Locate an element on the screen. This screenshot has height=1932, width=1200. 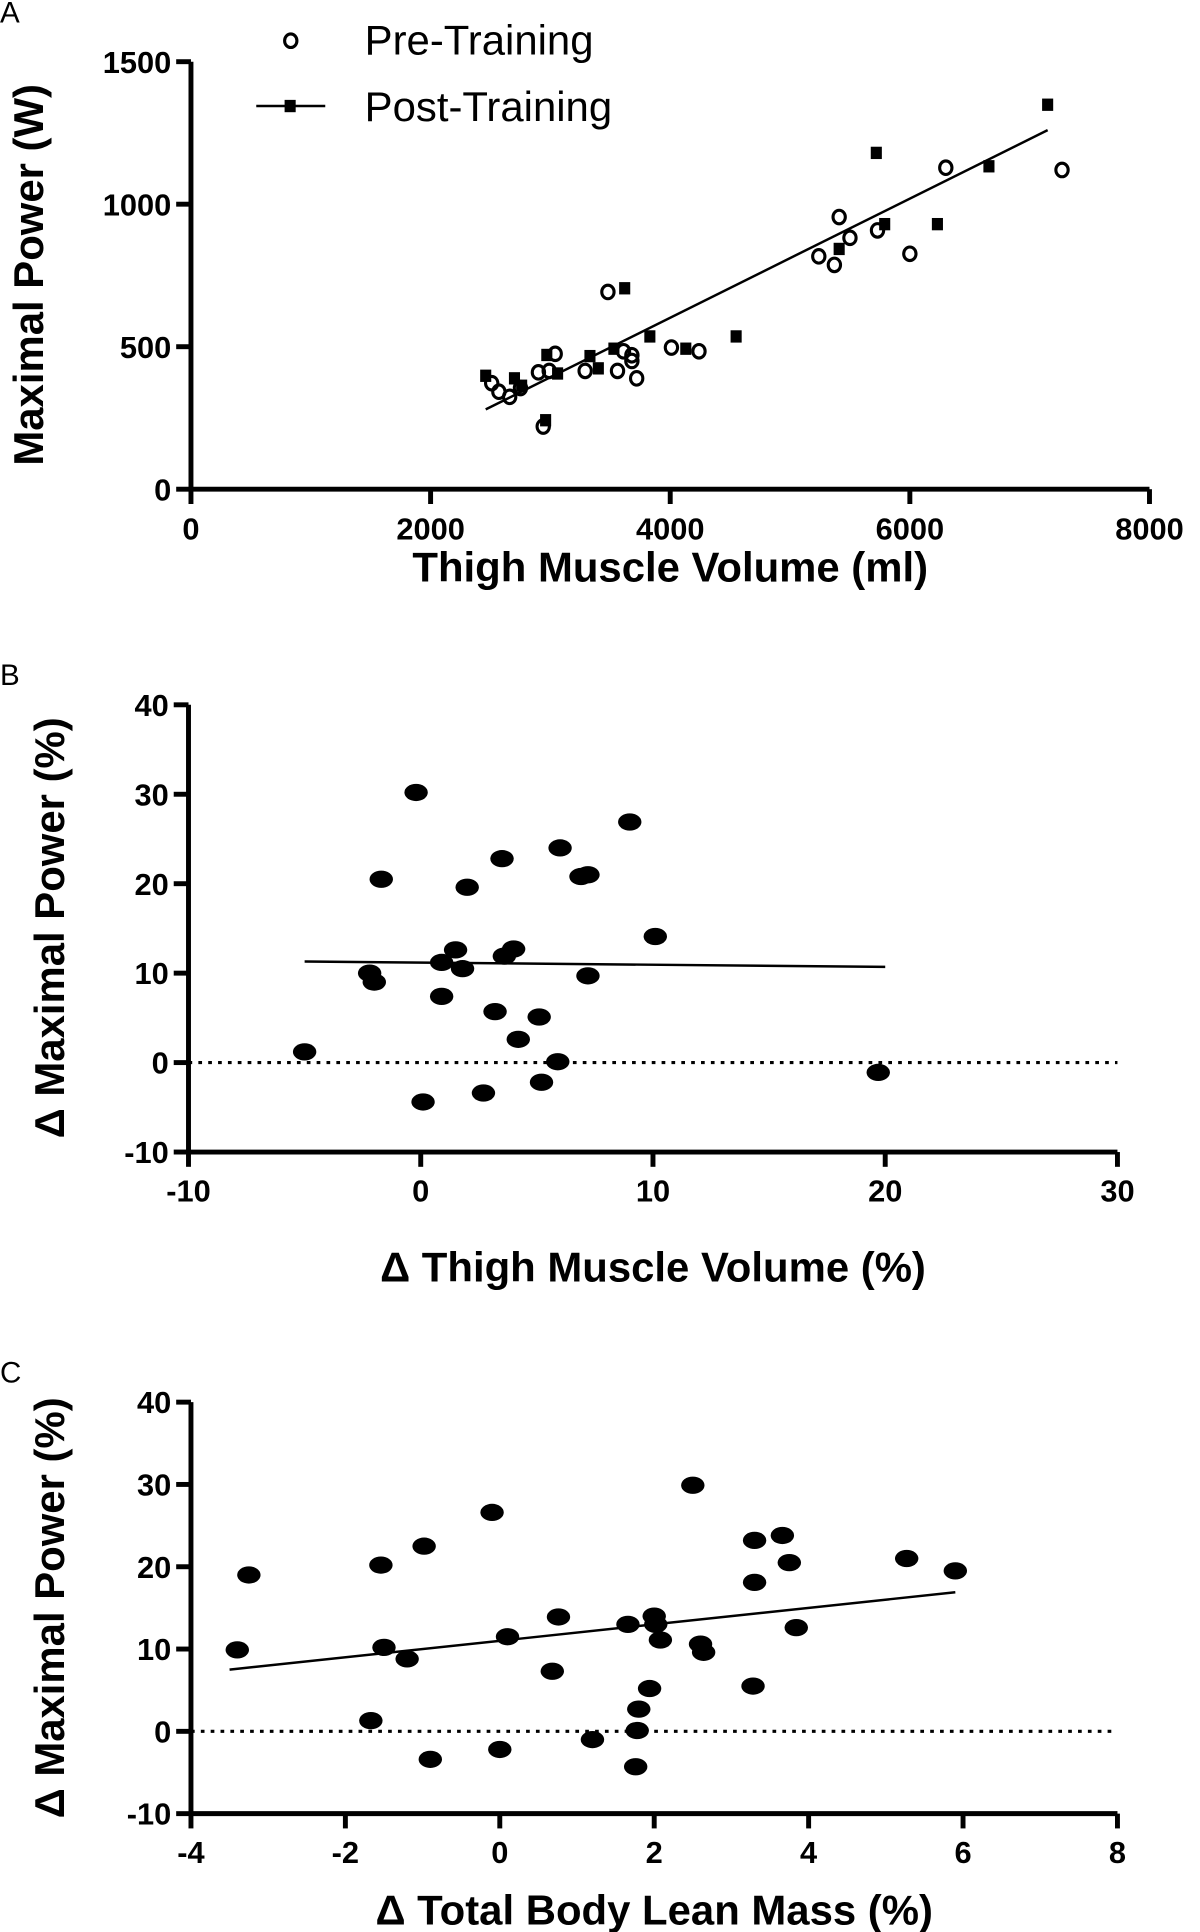
x-tick-label: 6 is located at coordinates (962, 1852).